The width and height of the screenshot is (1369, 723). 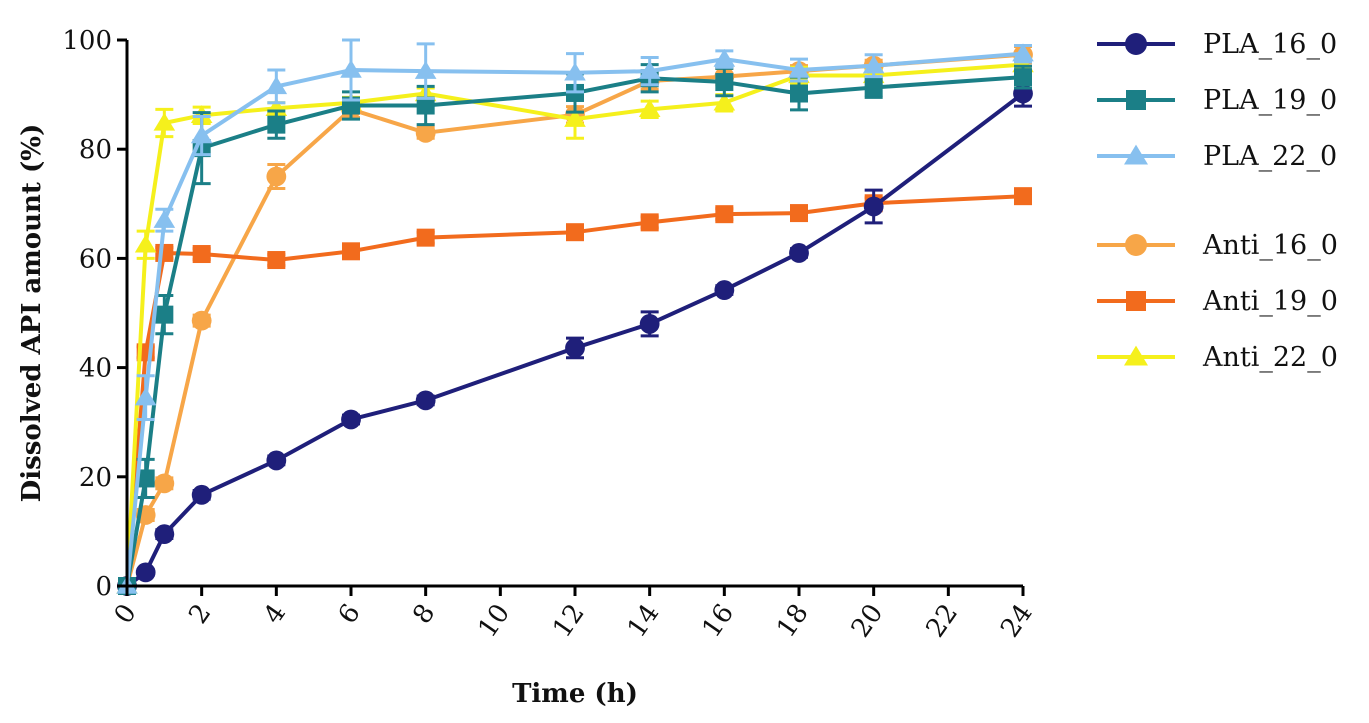 I want to click on x-tick-label: 16, so click(x=719, y=621).